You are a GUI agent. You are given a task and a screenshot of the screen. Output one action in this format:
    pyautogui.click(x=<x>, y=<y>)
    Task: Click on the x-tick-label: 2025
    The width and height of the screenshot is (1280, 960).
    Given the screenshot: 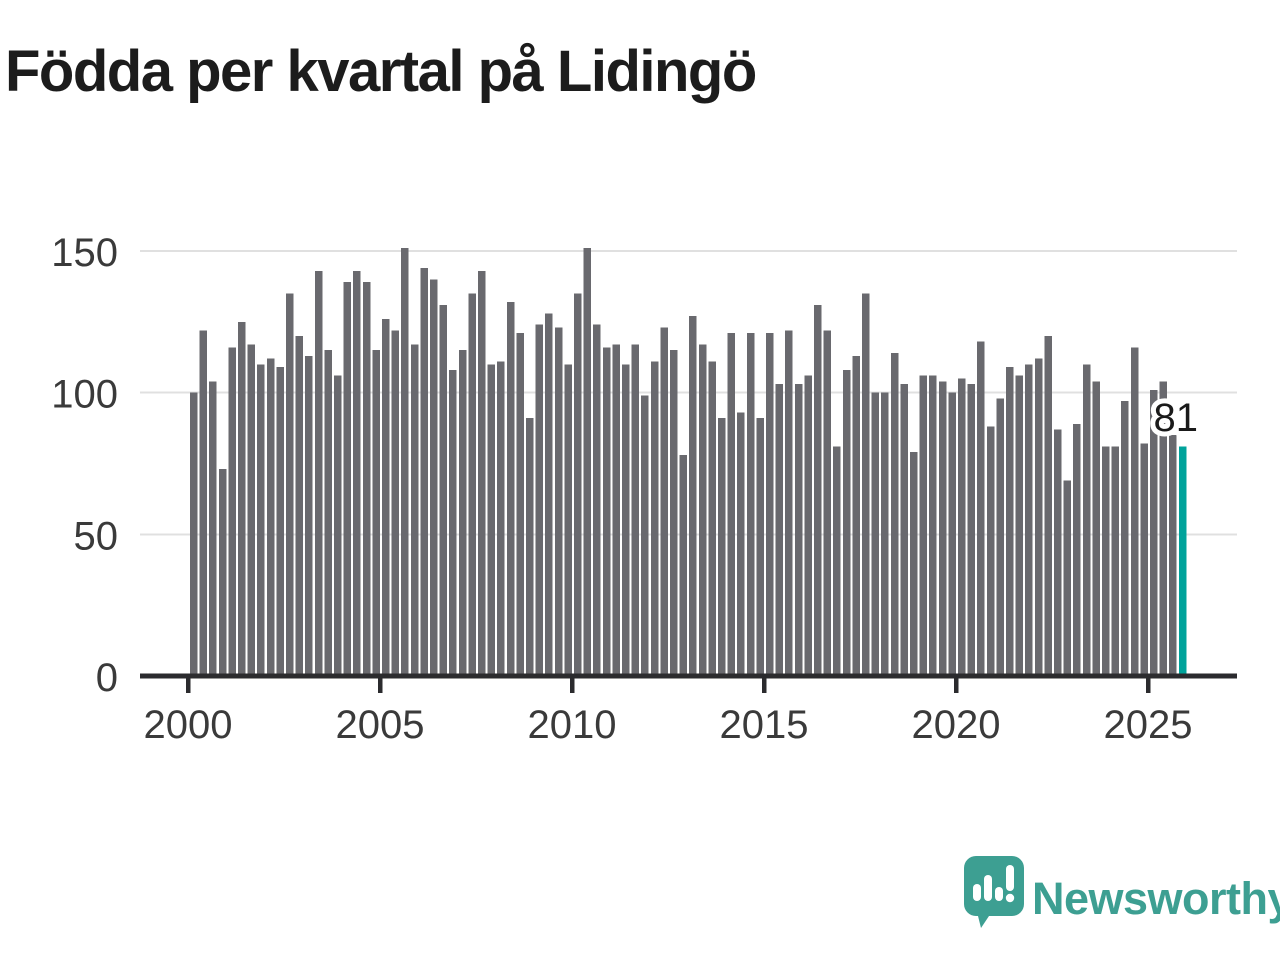 What is the action you would take?
    pyautogui.click(x=1148, y=725)
    